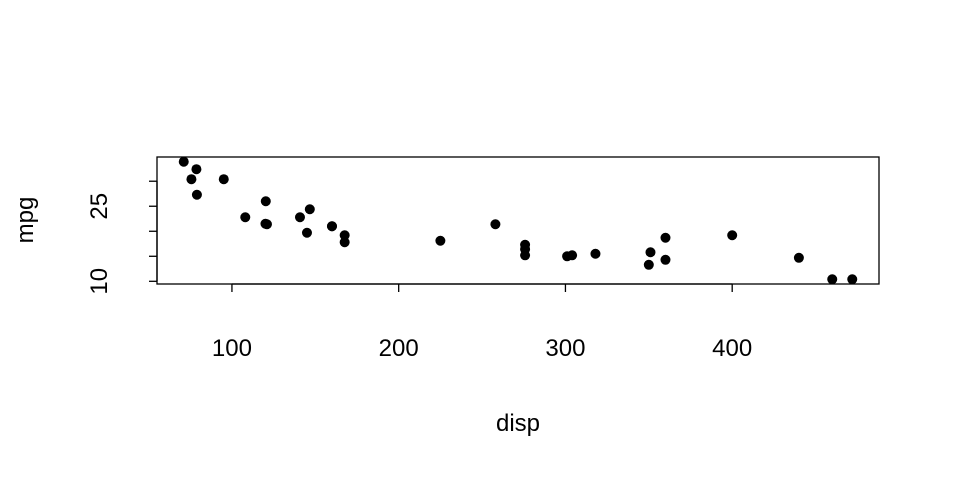 This screenshot has width=960, height=480. Describe the element at coordinates (732, 348) in the screenshot. I see `x-tick-label: 400` at that location.